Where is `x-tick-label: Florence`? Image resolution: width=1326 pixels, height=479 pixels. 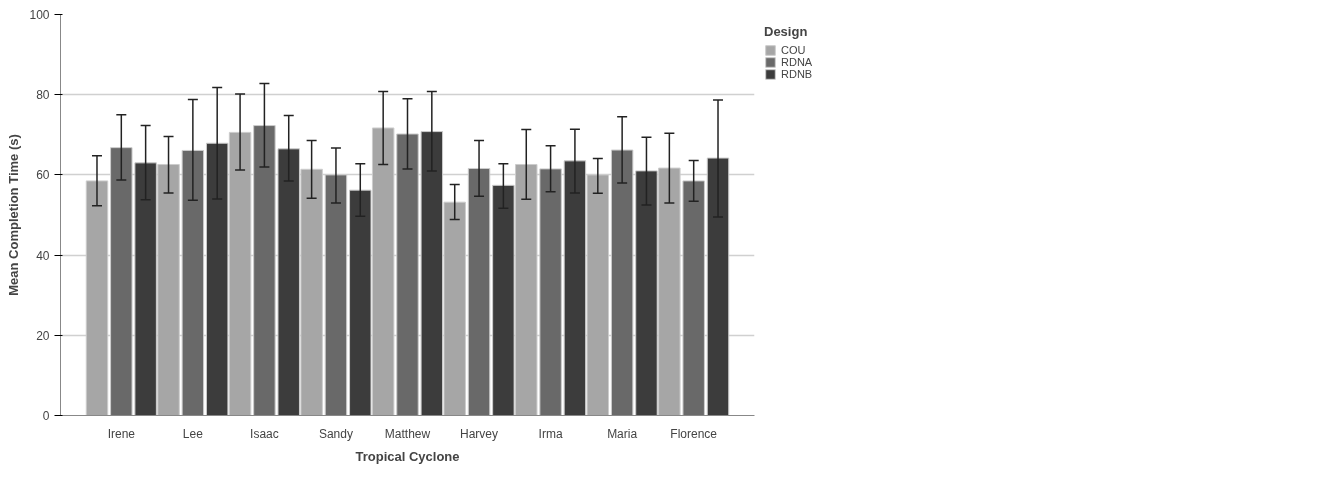 x-tick-label: Florence is located at coordinates (694, 433).